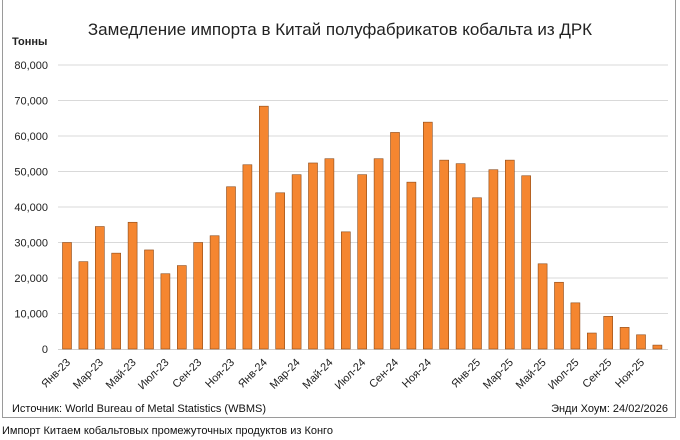 The width and height of the screenshot is (680, 440). I want to click on y-tick-label: 70,000, so click(31, 102).